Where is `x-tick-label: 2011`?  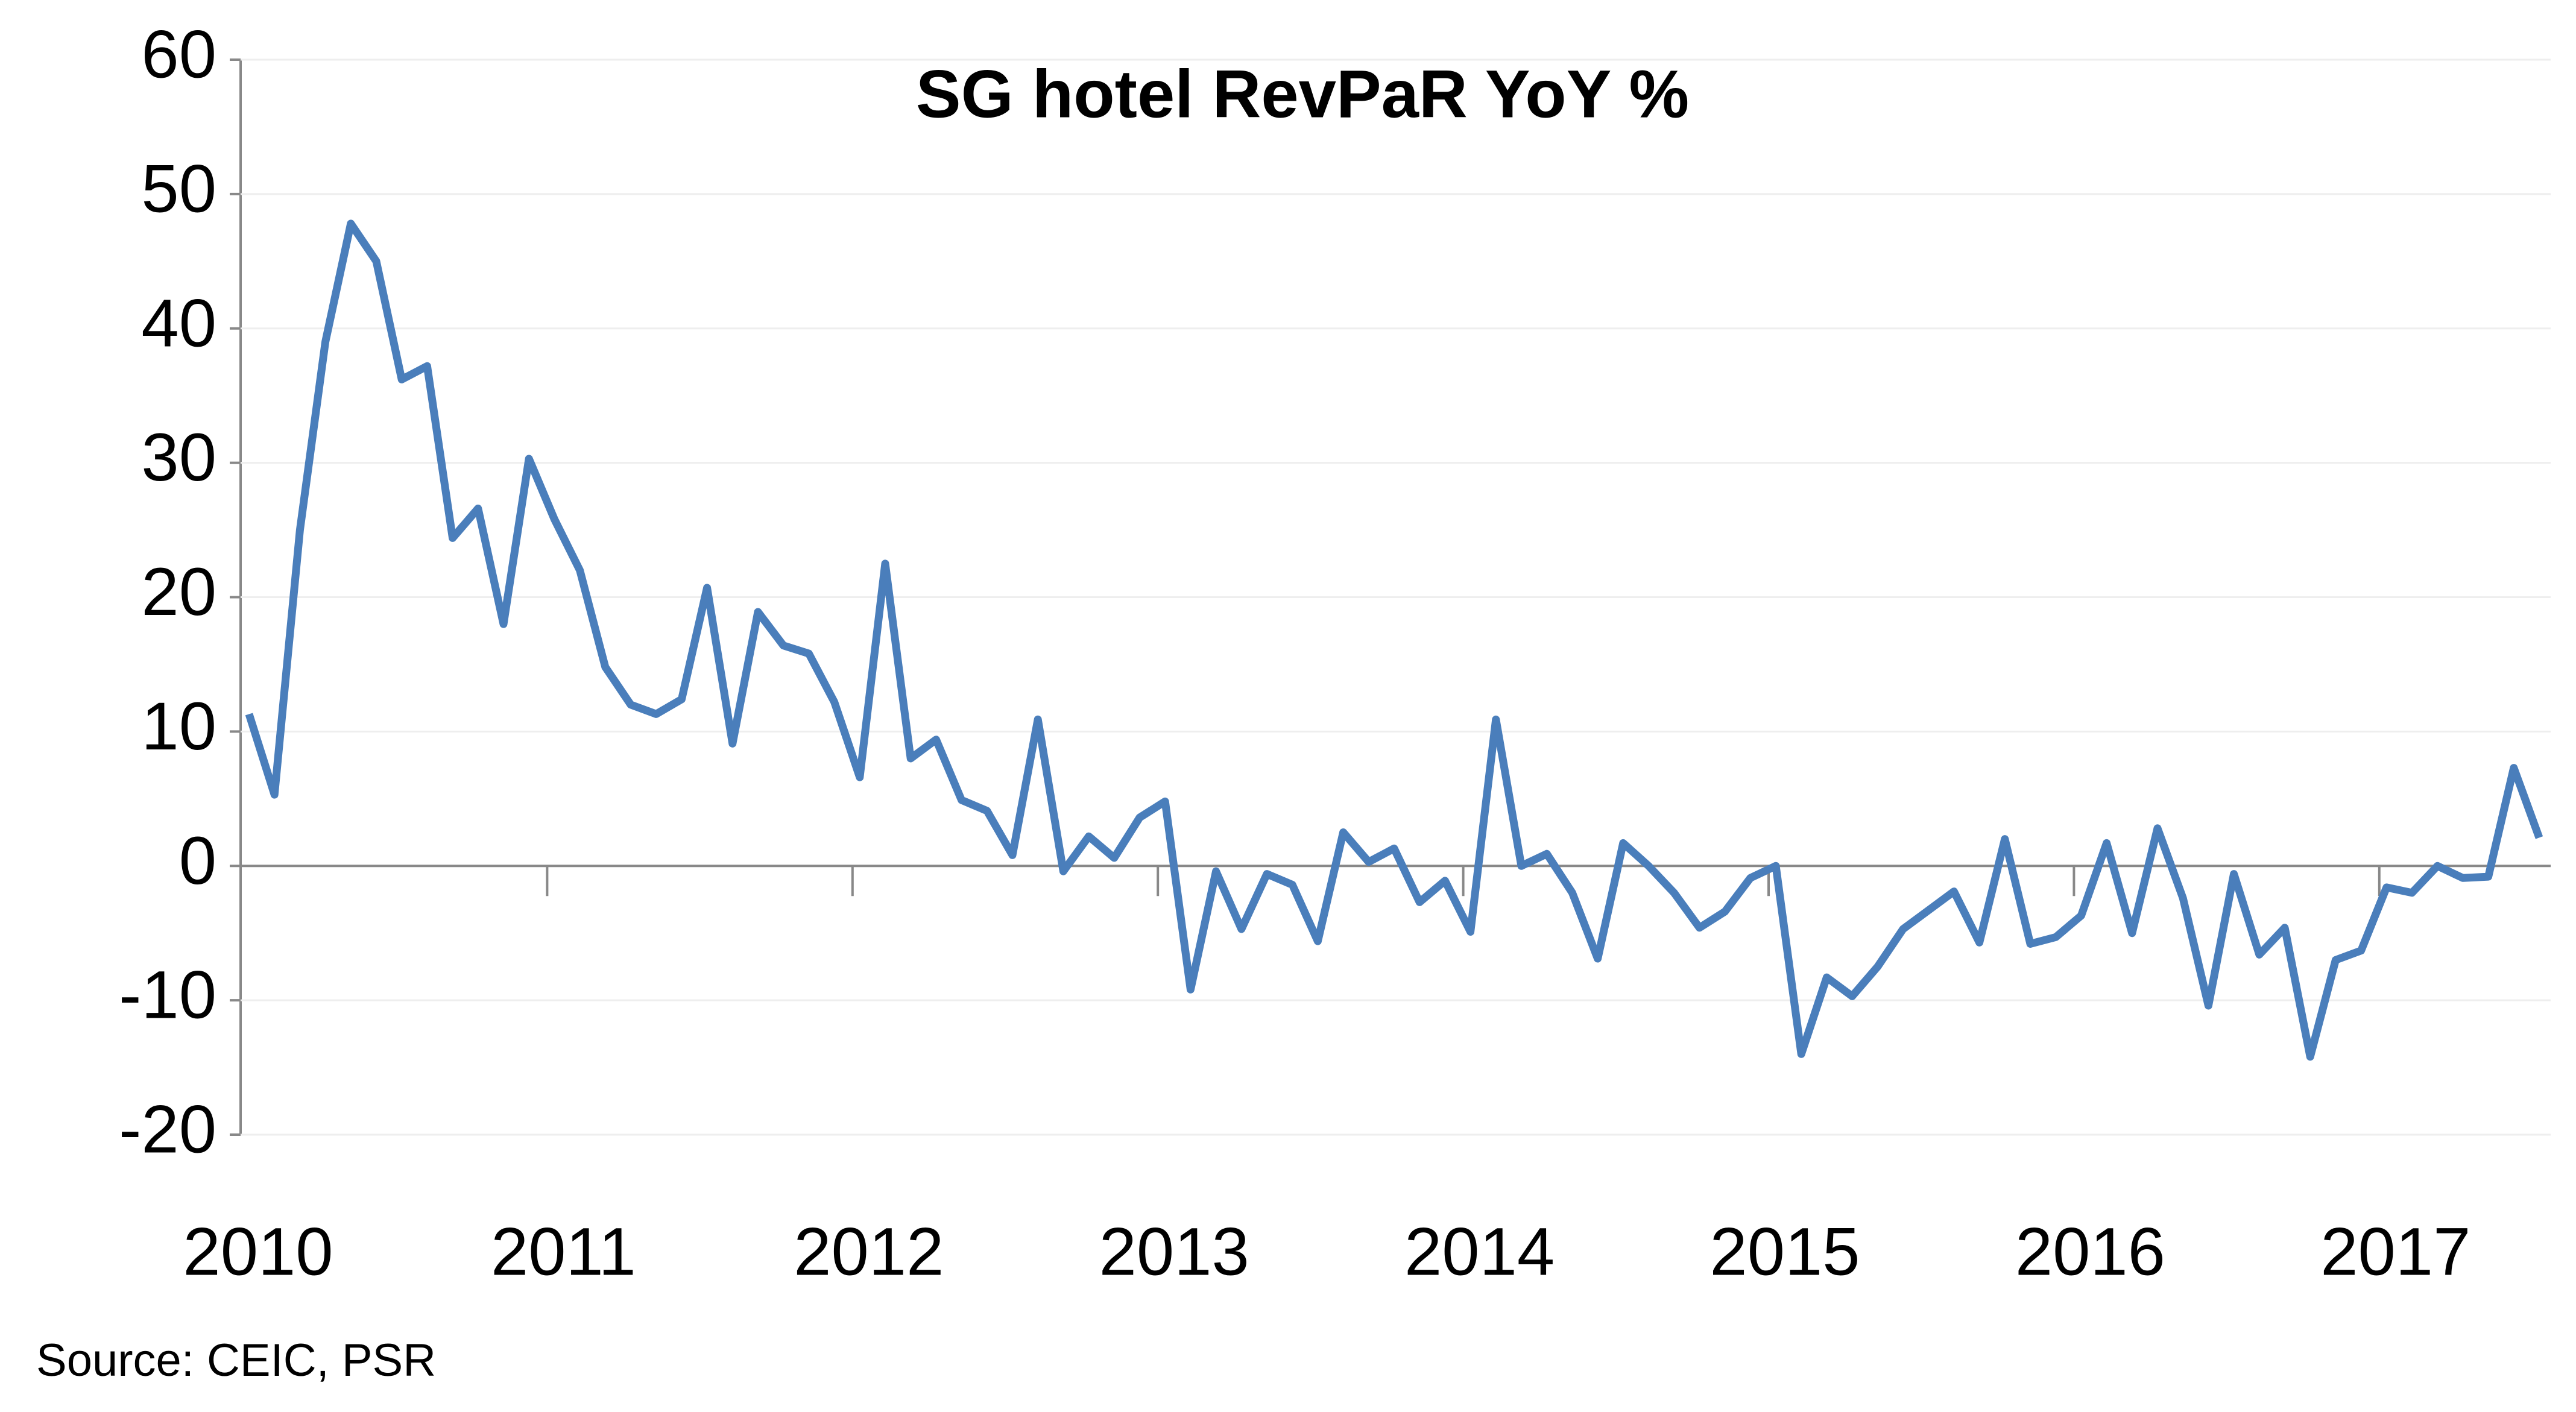
x-tick-label: 2011 is located at coordinates (563, 1252).